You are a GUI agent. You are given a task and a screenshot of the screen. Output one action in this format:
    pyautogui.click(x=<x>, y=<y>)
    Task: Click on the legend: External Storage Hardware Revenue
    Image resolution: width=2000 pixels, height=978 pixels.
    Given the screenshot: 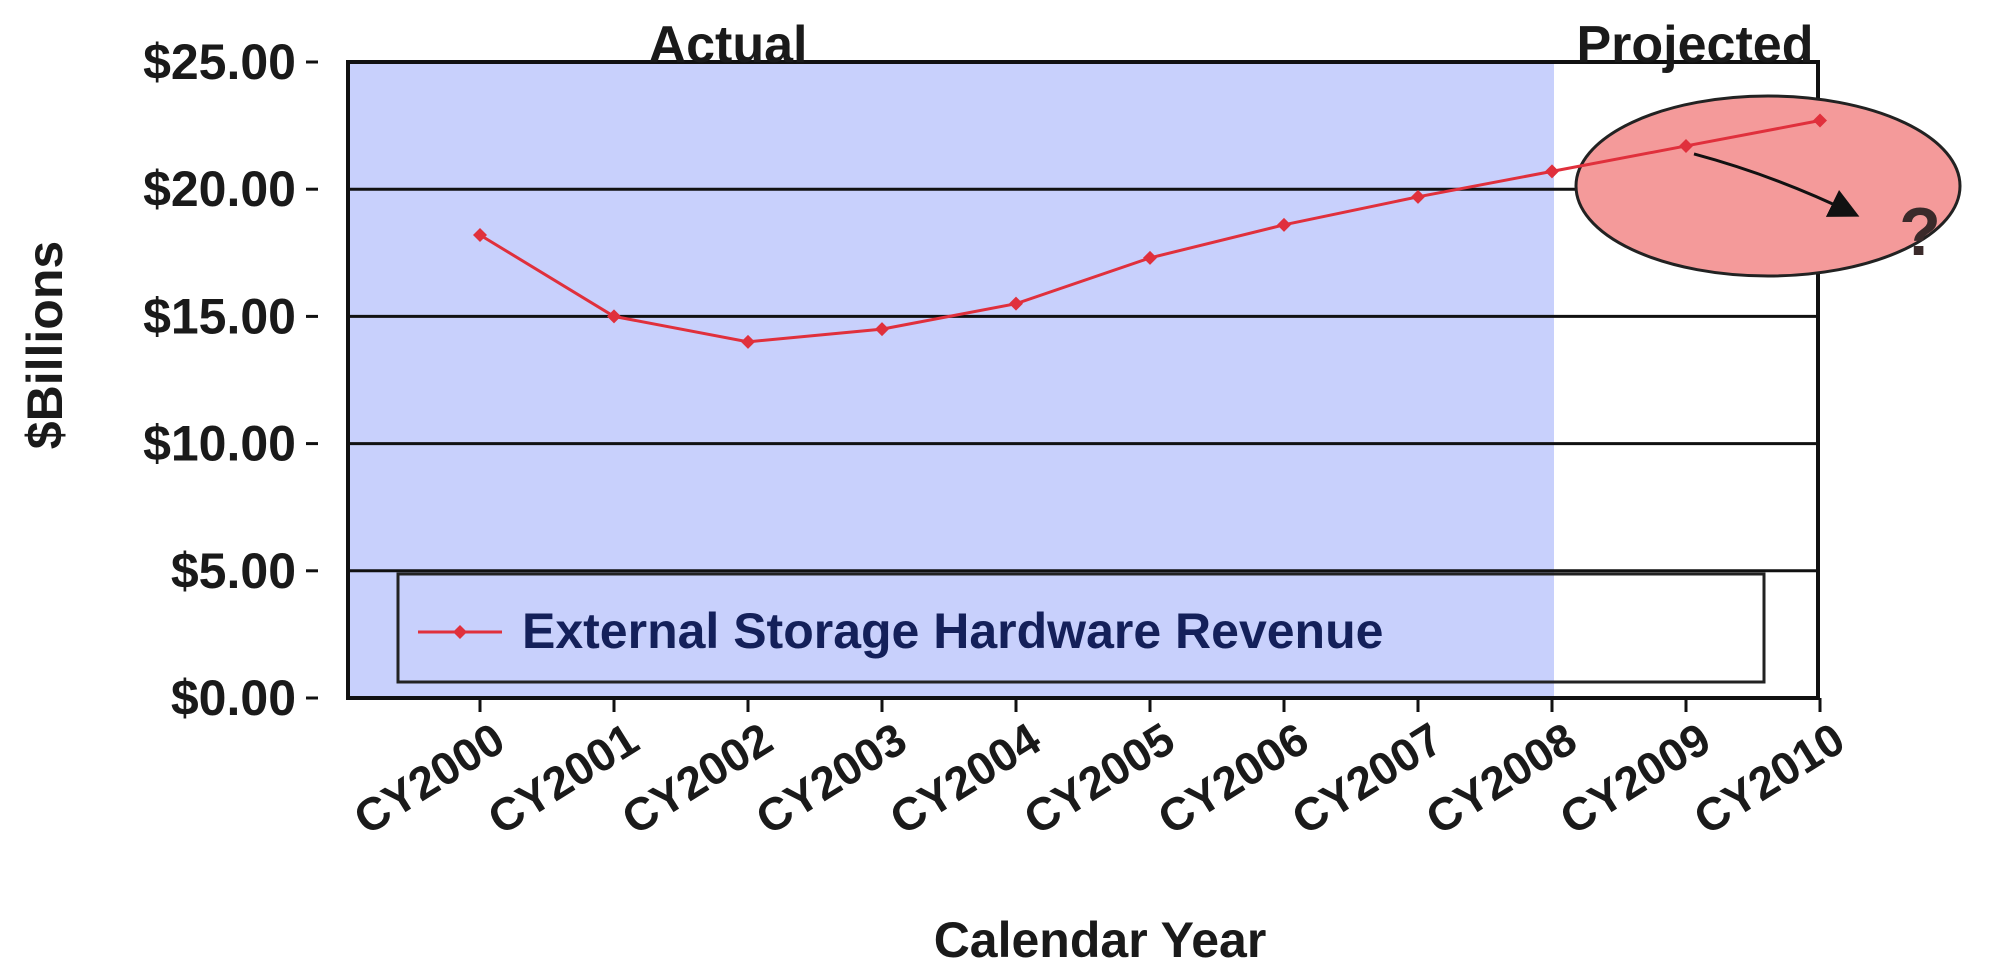 What is the action you would take?
    pyautogui.click(x=1081, y=628)
    